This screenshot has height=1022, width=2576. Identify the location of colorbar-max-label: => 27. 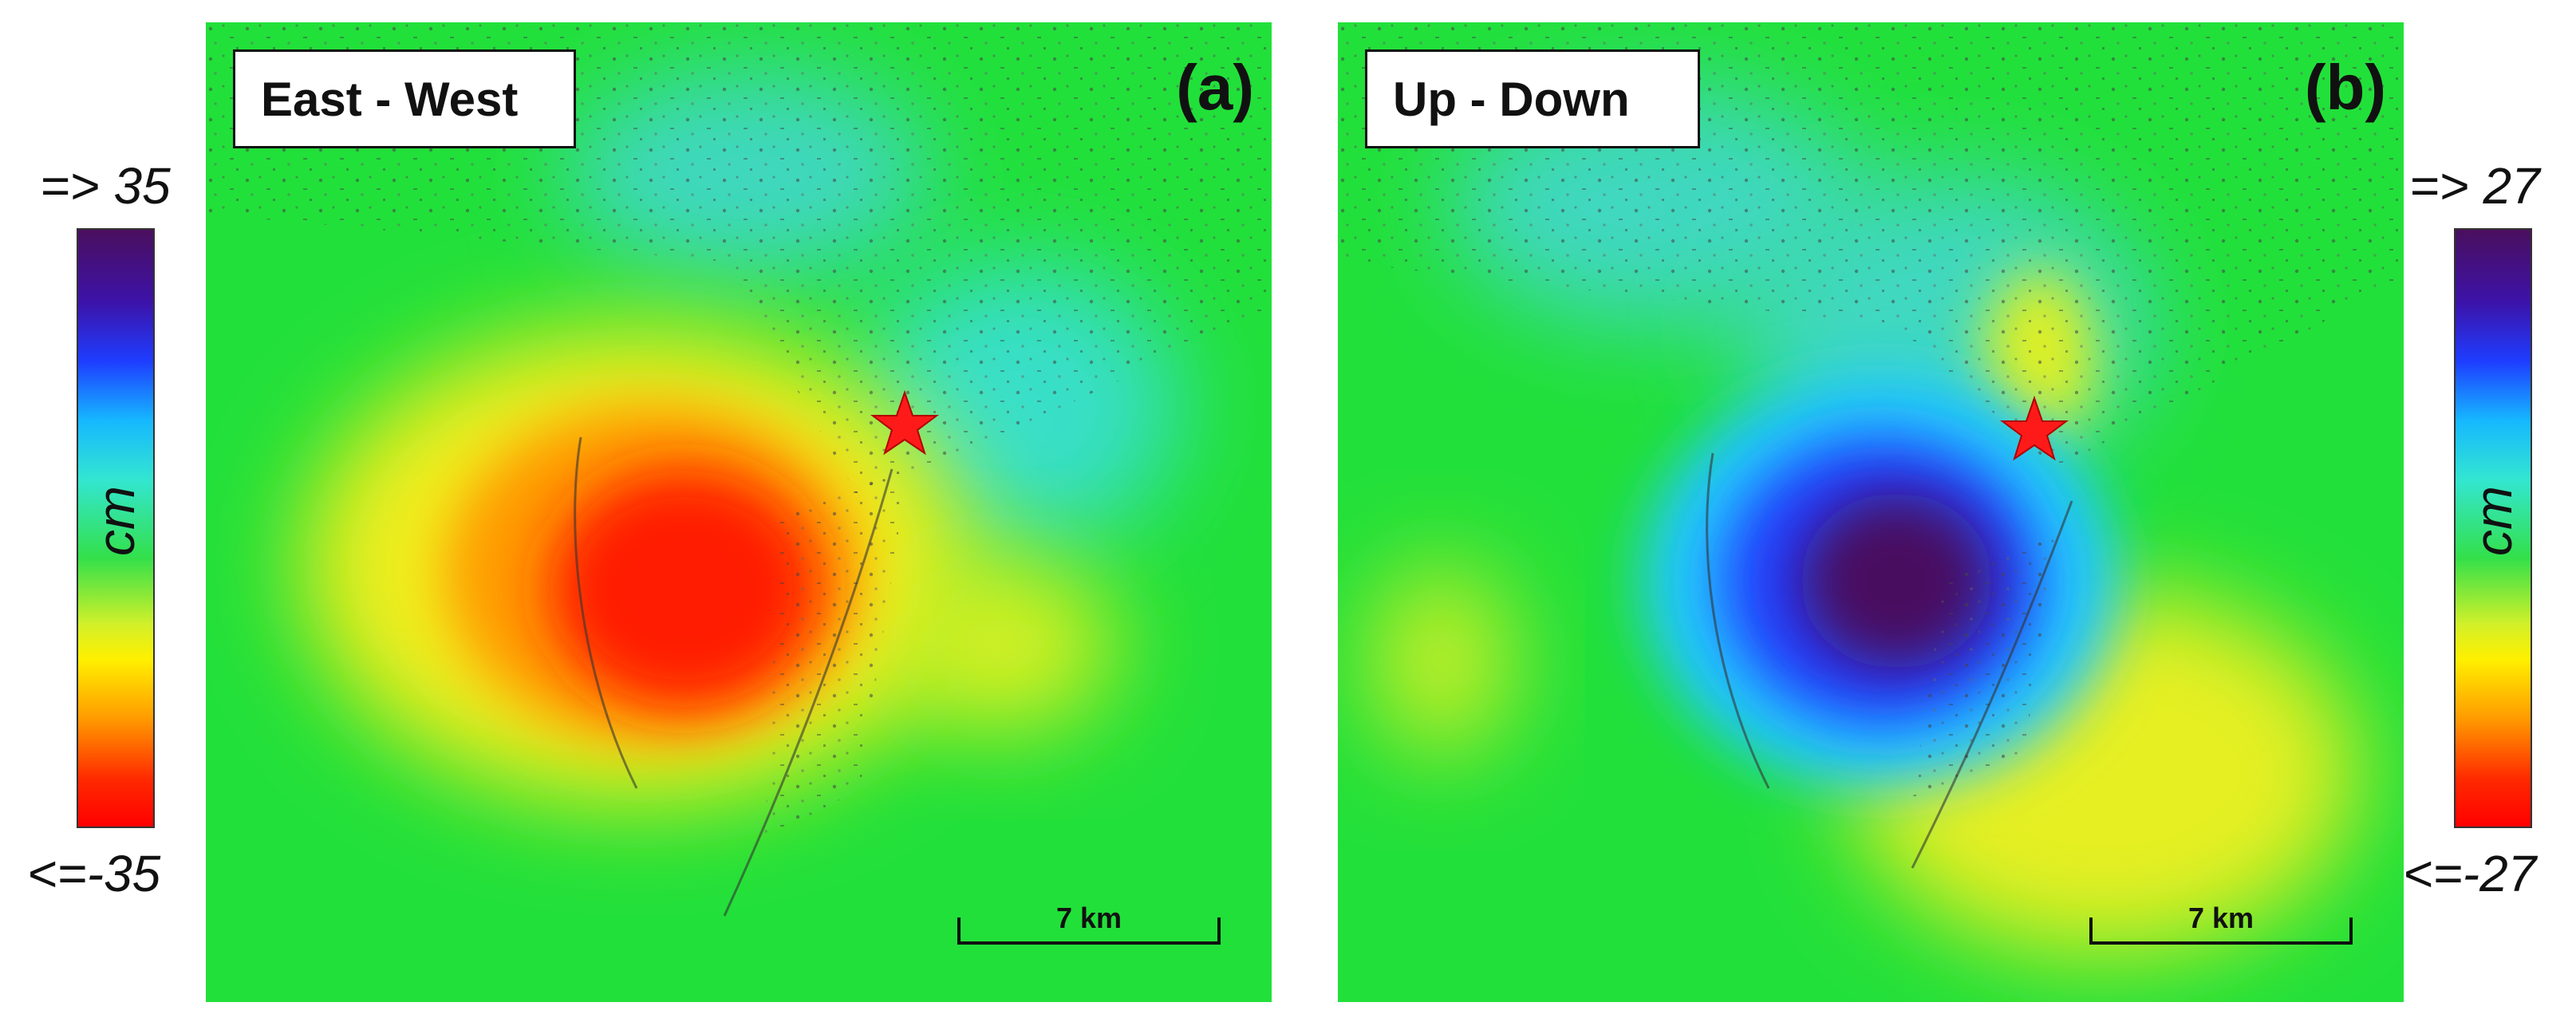
(2475, 186).